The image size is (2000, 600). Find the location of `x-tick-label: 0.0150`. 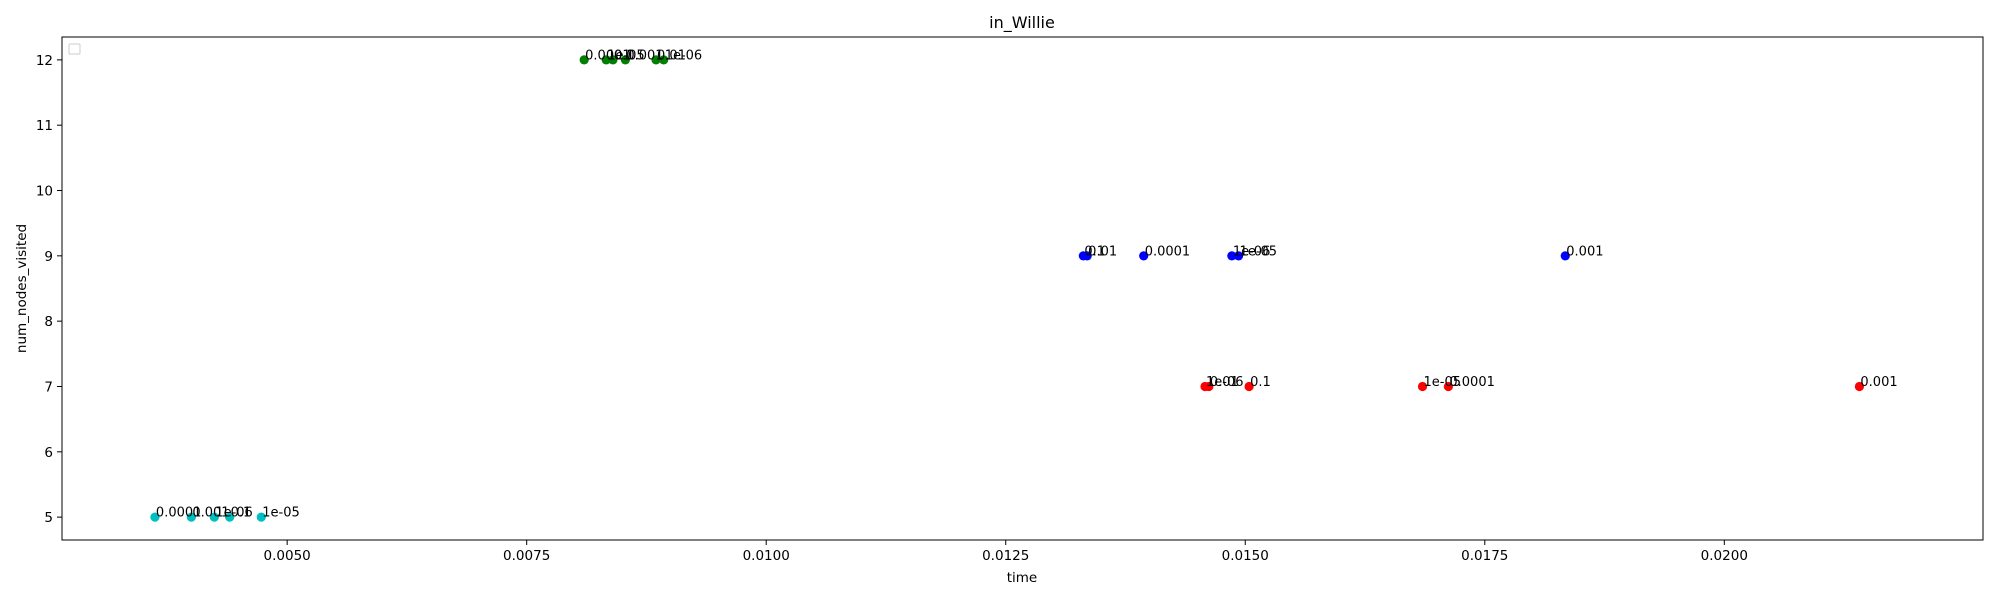

x-tick-label: 0.0150 is located at coordinates (1245, 556).